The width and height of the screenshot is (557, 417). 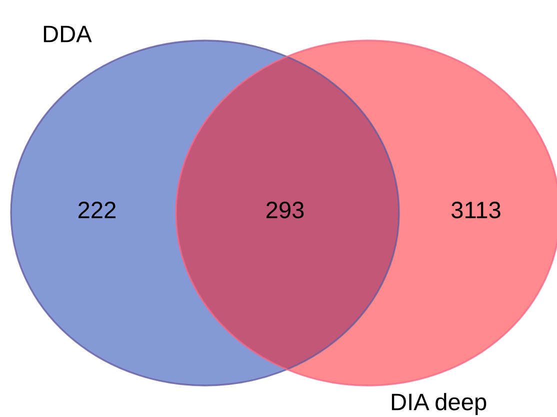 What do you see at coordinates (439, 404) in the screenshot?
I see `text: DIA deep` at bounding box center [439, 404].